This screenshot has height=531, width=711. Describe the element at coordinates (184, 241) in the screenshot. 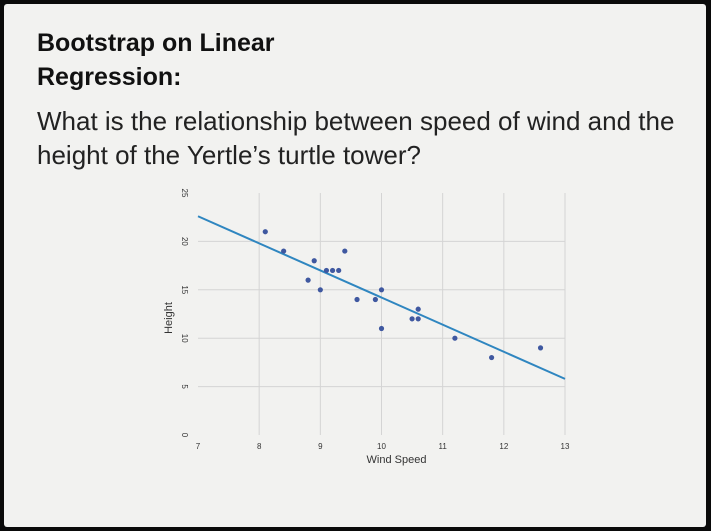

I see `y-tick-label: 20` at that location.